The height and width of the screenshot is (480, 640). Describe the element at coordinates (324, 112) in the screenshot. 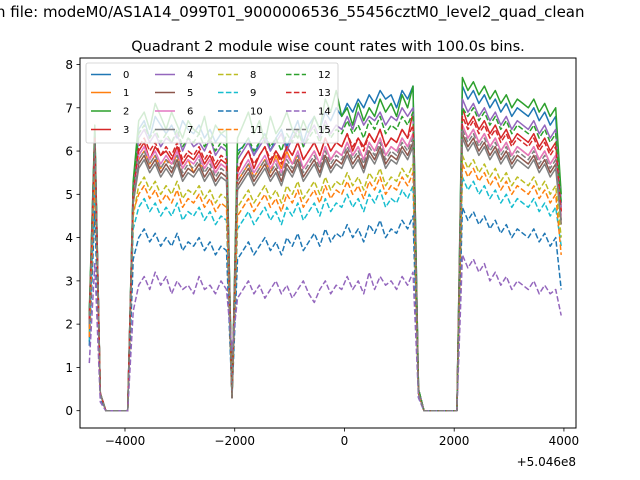

I see `legend-label-14: 14` at that location.